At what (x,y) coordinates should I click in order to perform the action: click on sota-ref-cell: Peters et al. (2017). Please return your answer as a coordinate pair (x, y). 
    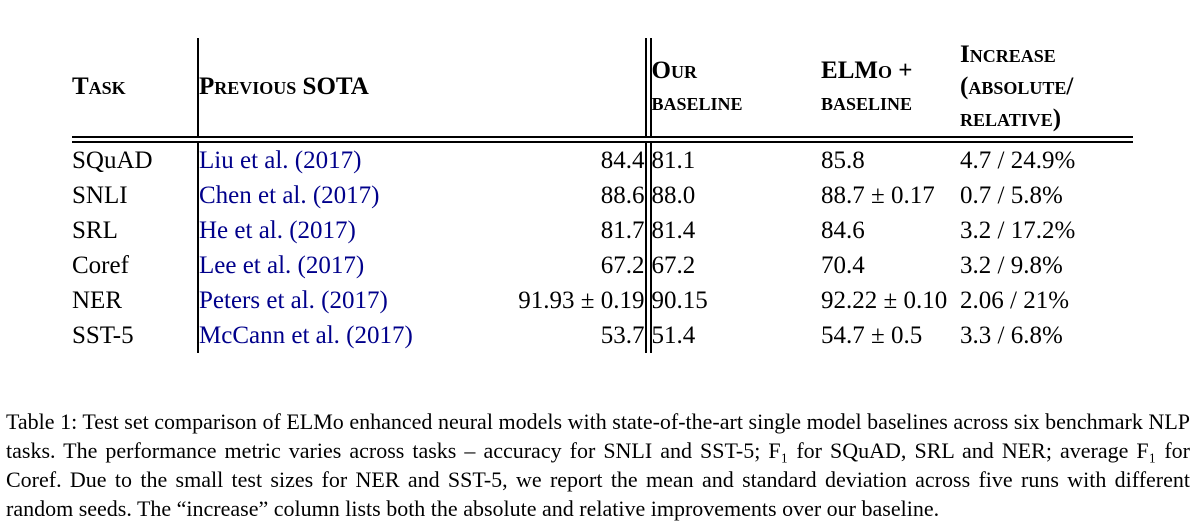
    Looking at the image, I should click on (323, 300).